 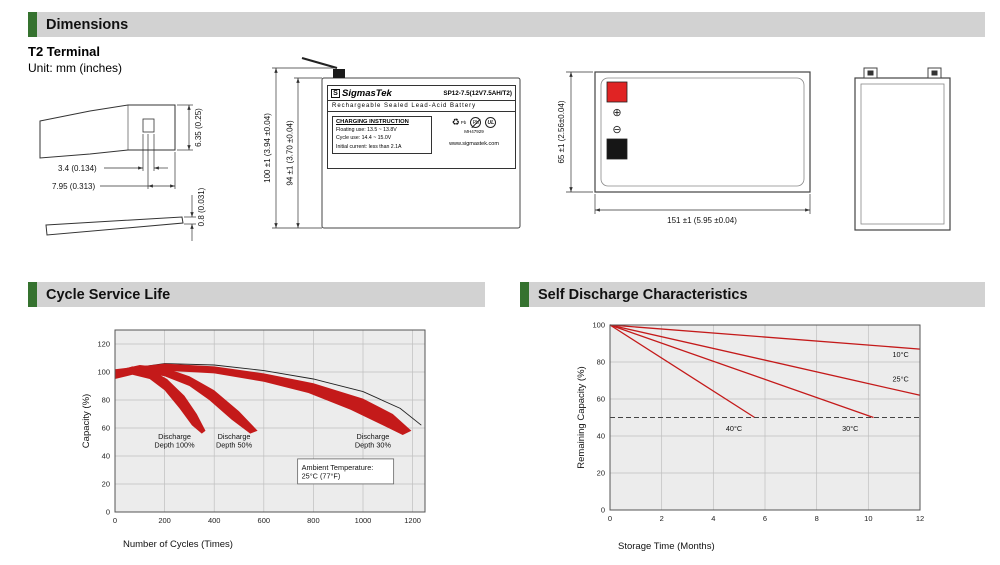 What do you see at coordinates (234, 444) in the screenshot?
I see `svg-text: Depth 50%` at bounding box center [234, 444].